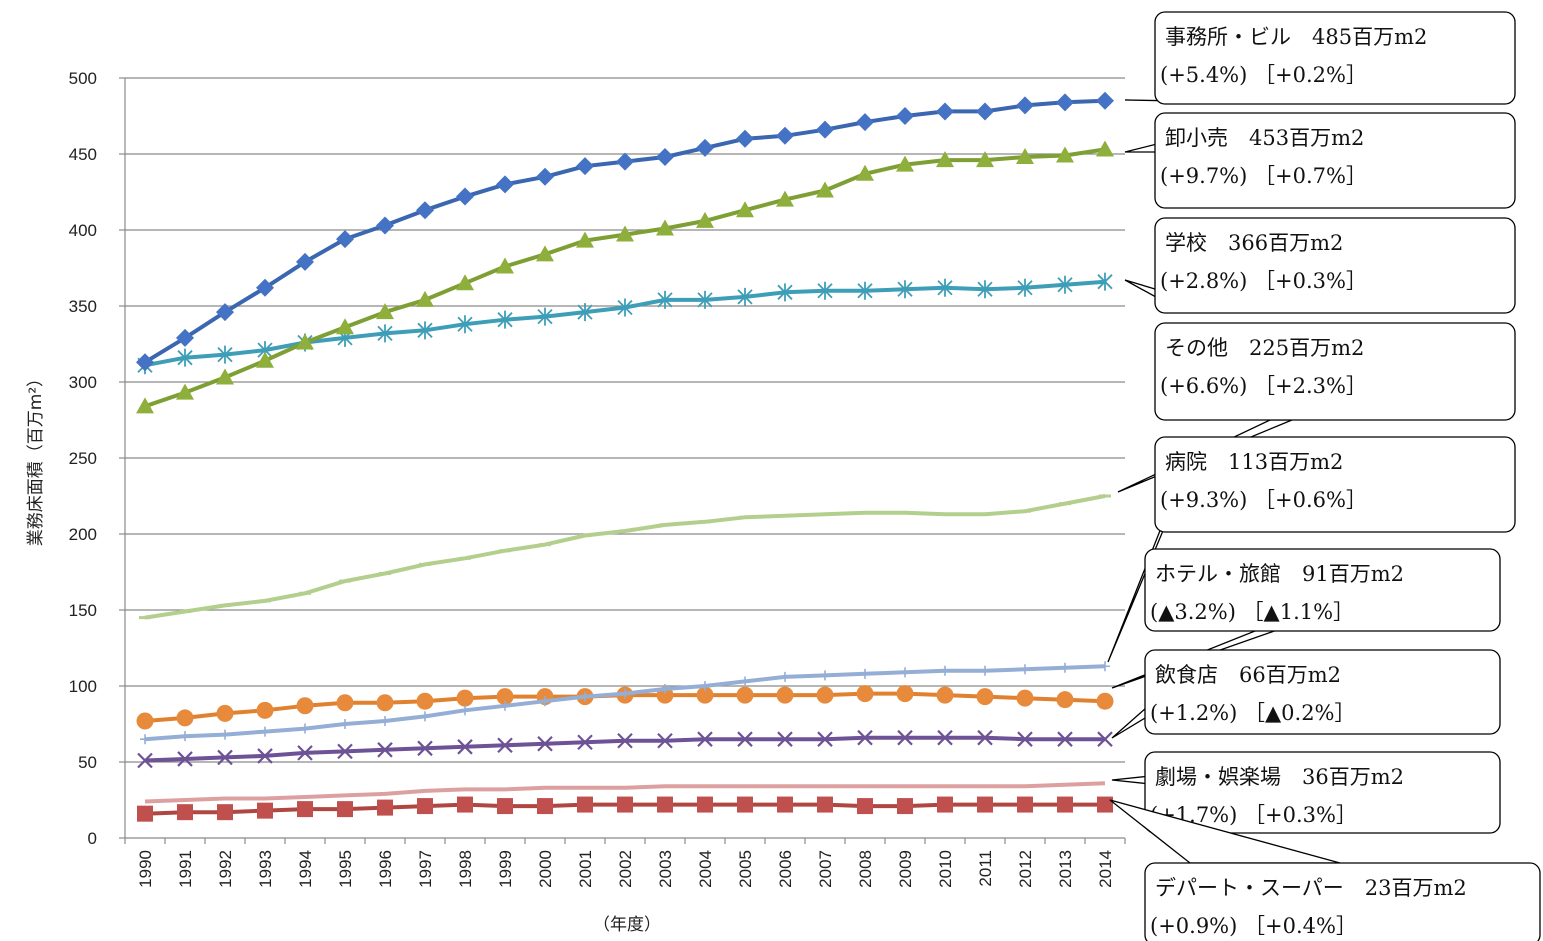  What do you see at coordinates (92, 838) in the screenshot?
I see `y-tick-label: 0` at bounding box center [92, 838].